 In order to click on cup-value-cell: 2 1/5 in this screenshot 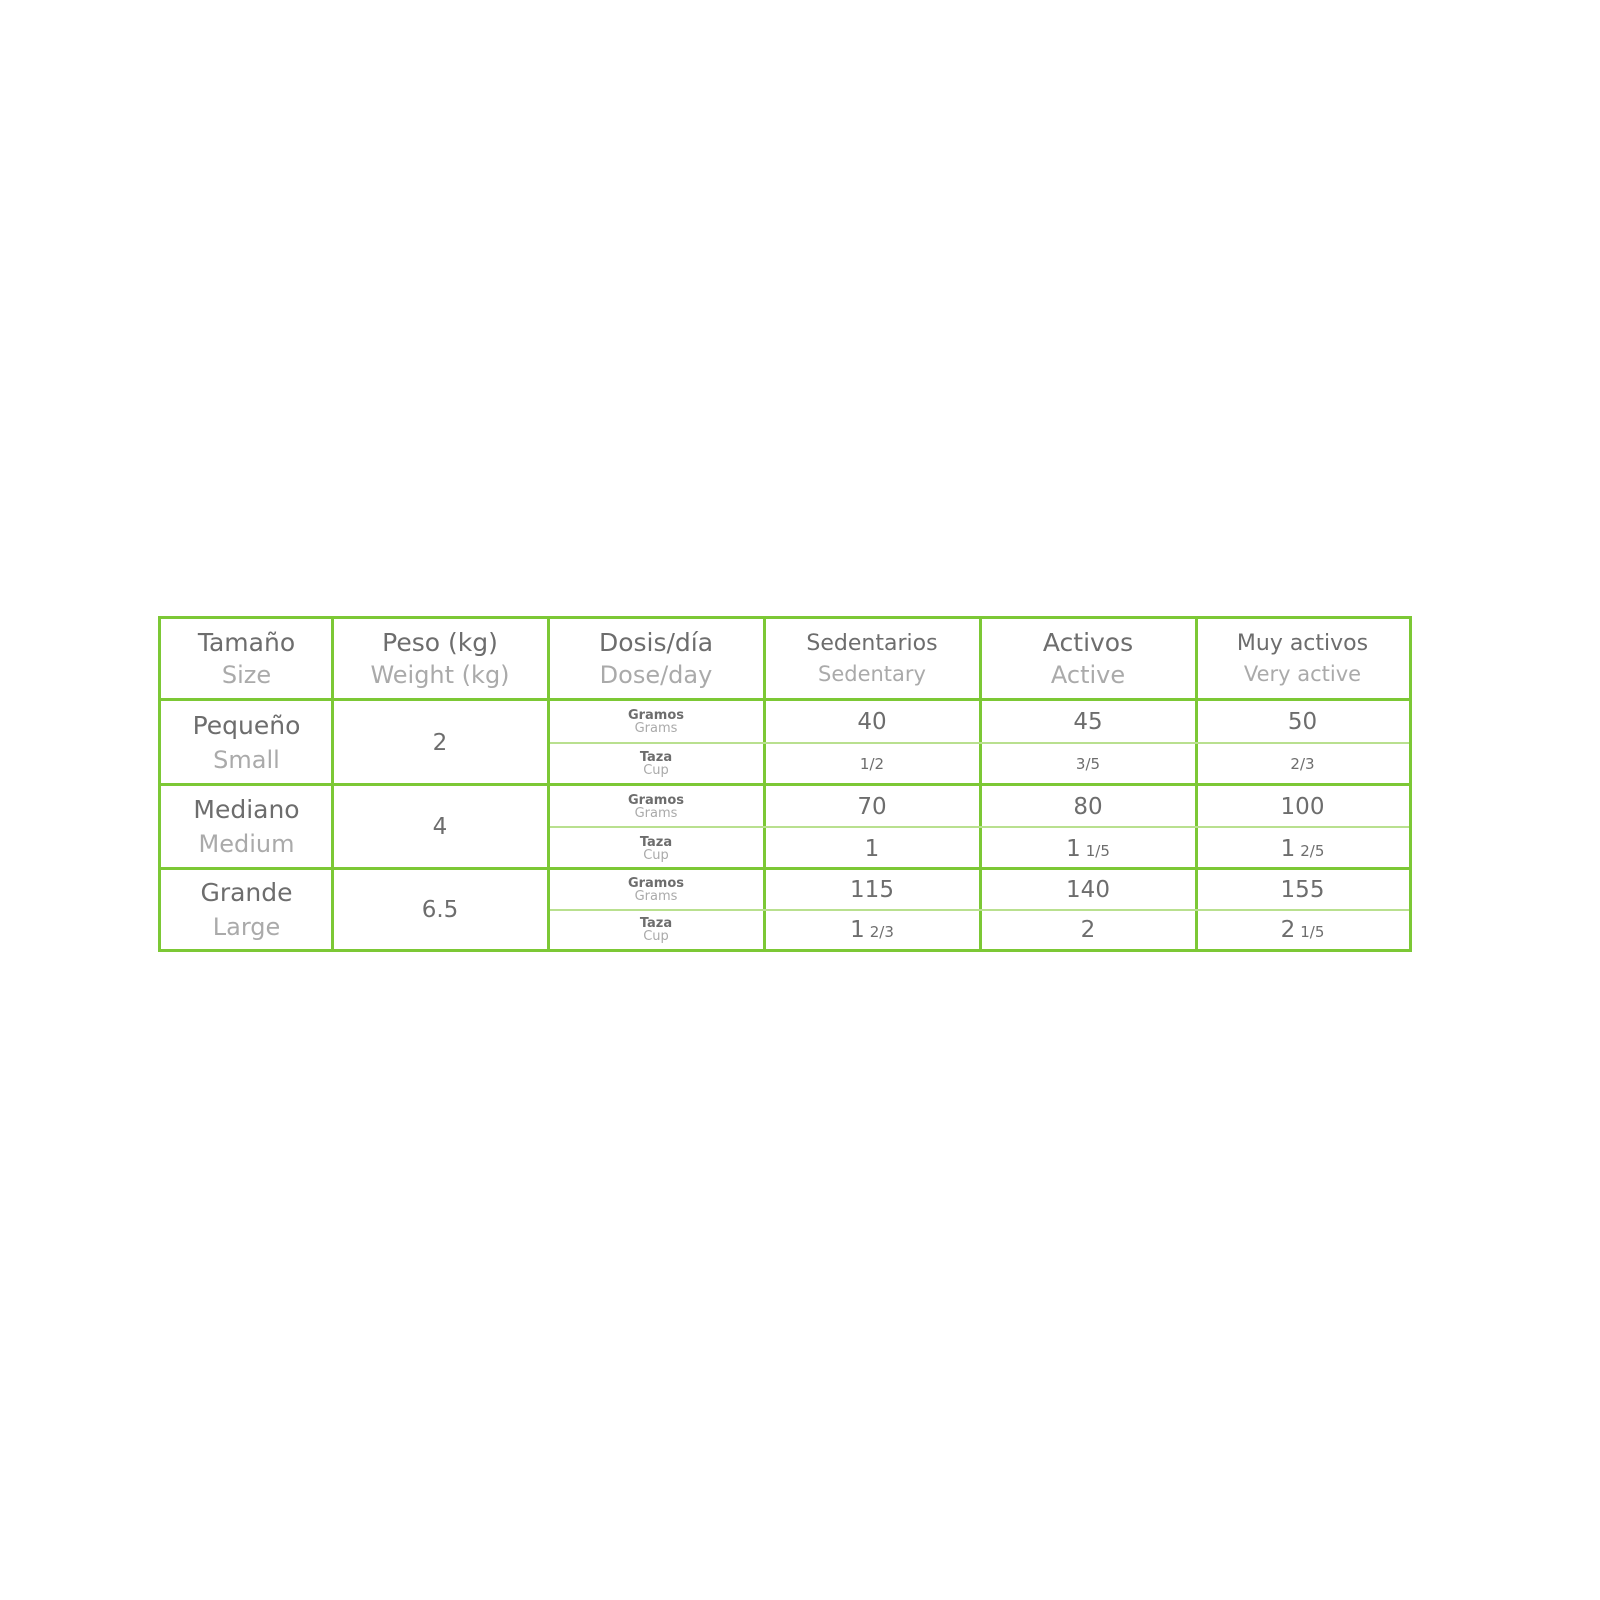, I will do `click(1302, 931)`.